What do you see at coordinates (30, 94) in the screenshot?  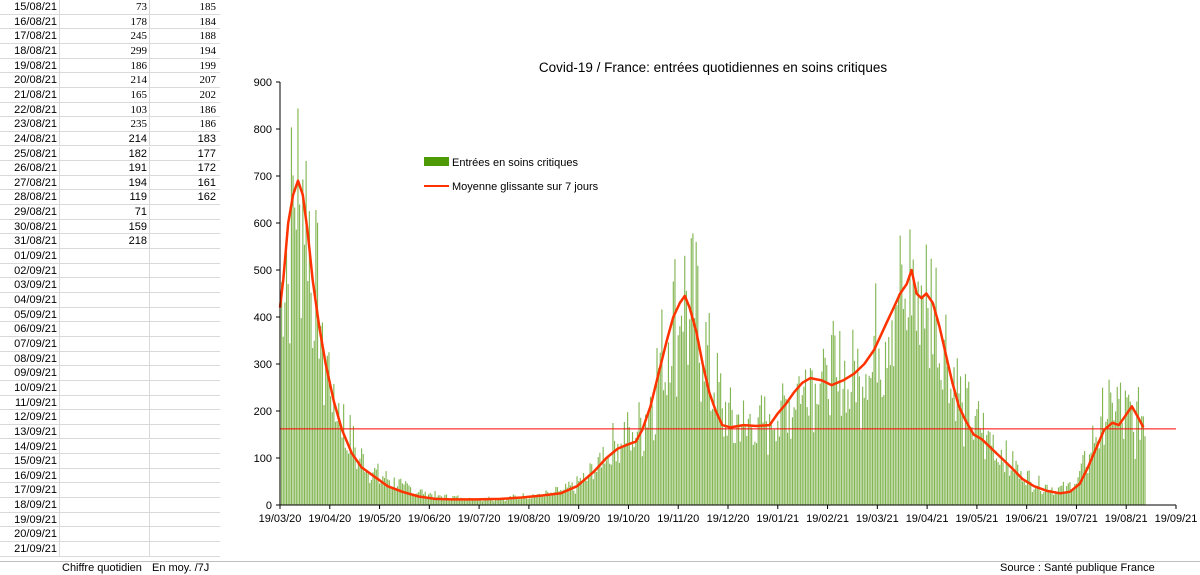 I see `date-cell: 21/08/21` at bounding box center [30, 94].